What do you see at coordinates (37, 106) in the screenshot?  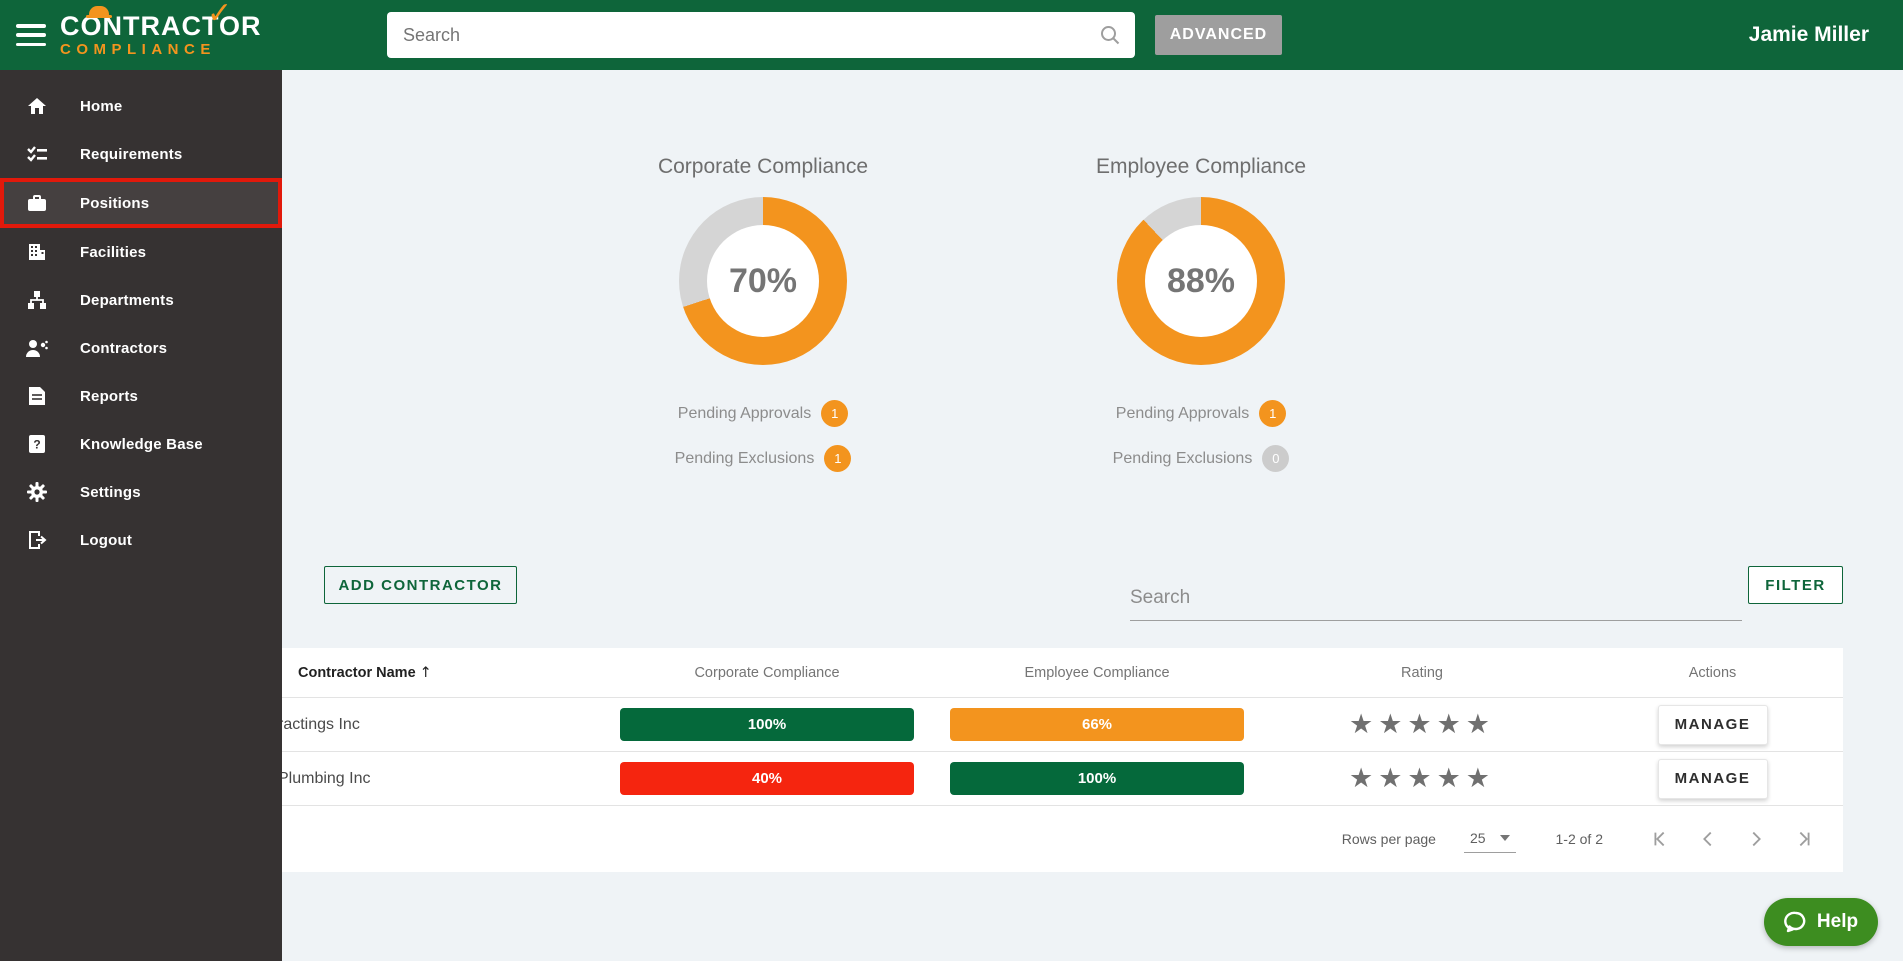 I see `home-icon` at bounding box center [37, 106].